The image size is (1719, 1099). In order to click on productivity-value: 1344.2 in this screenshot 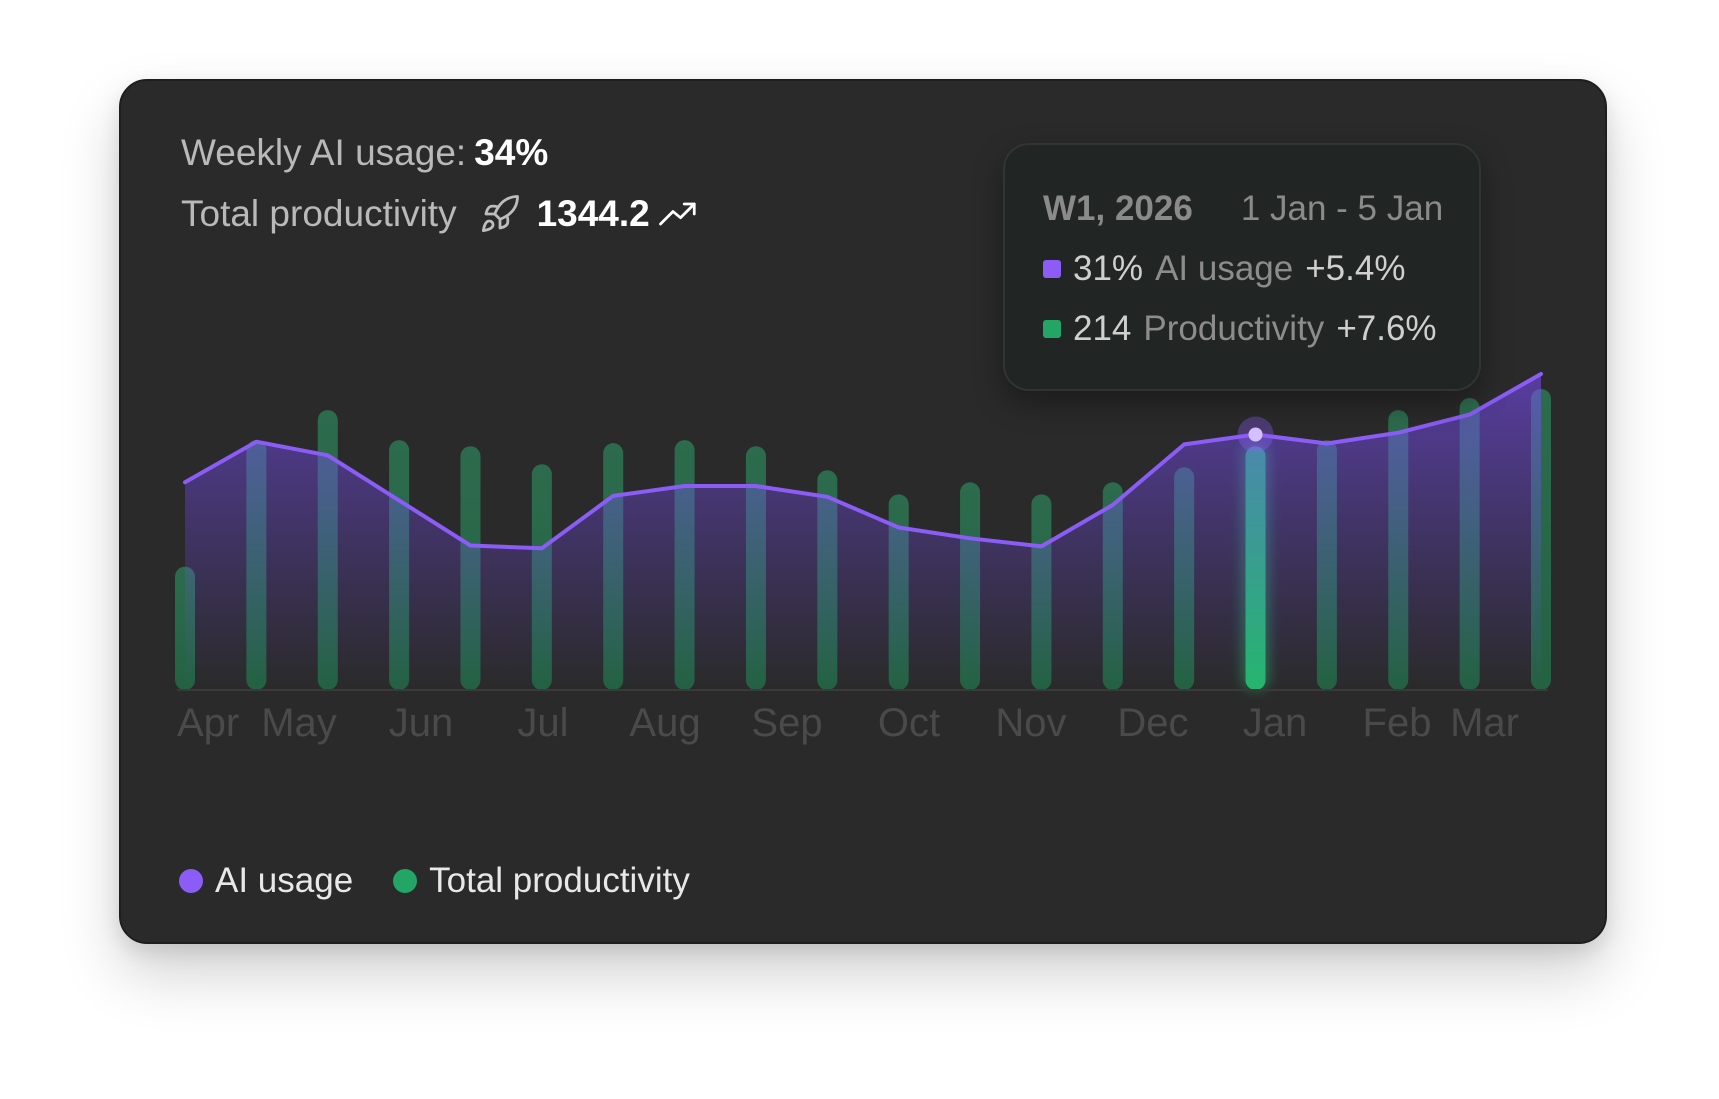, I will do `click(593, 213)`.